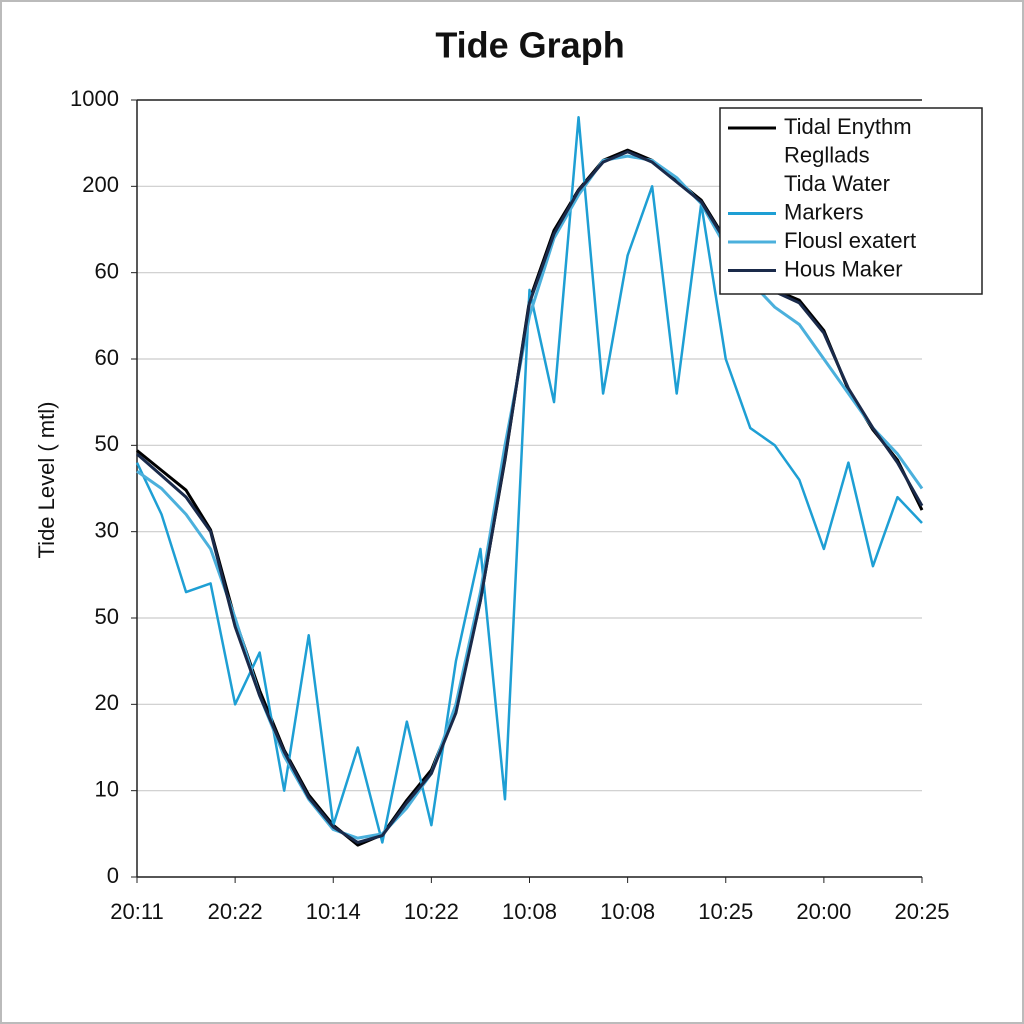 This screenshot has height=1024, width=1024. Describe the element at coordinates (843, 268) in the screenshot. I see `legend-label: Hous Maker` at that location.